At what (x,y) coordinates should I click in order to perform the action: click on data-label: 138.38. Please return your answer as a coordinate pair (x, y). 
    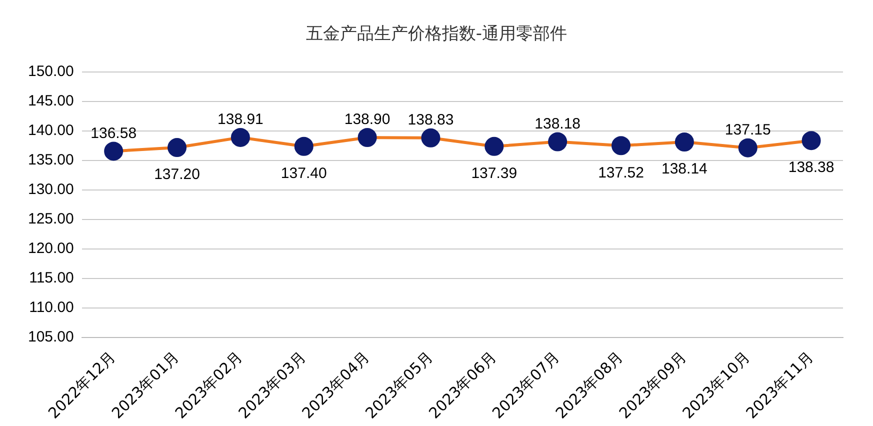
    Looking at the image, I should click on (811, 167).